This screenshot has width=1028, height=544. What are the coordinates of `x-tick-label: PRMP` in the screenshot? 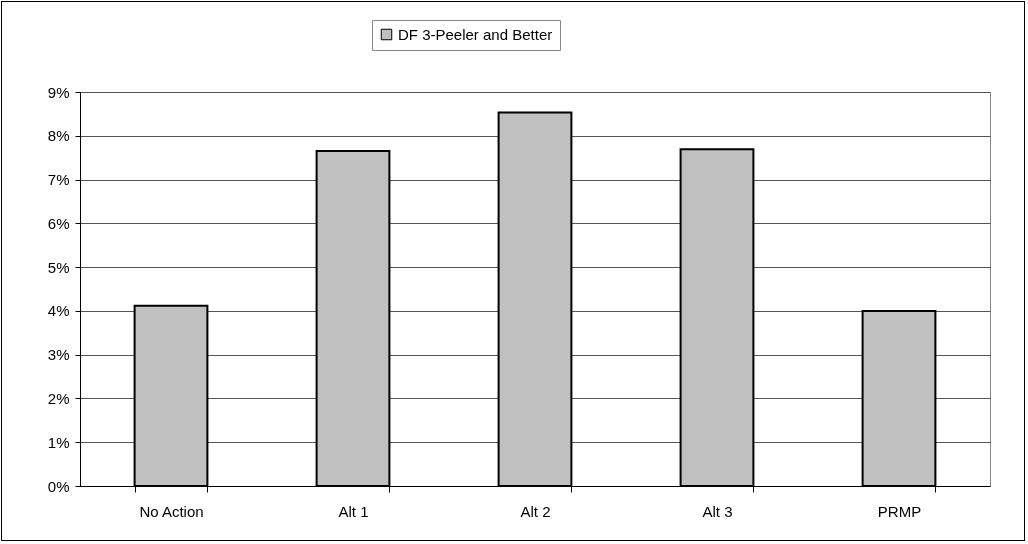 It's located at (899, 511).